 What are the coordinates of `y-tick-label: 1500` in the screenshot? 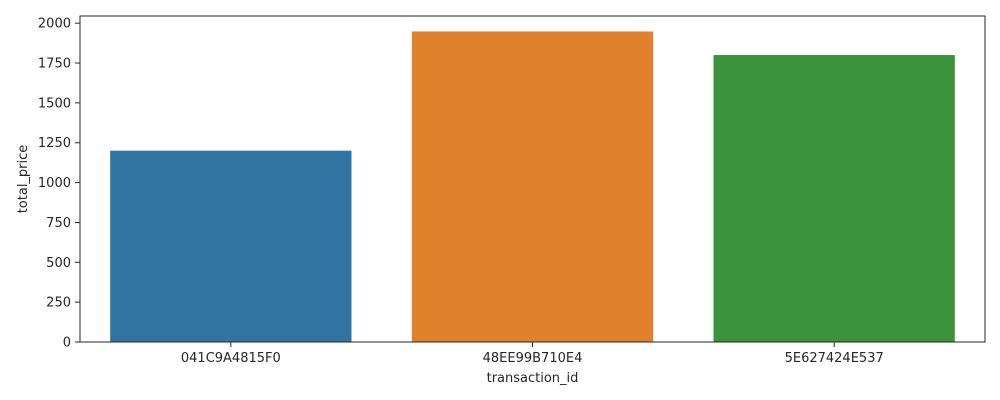 It's located at (54, 103).